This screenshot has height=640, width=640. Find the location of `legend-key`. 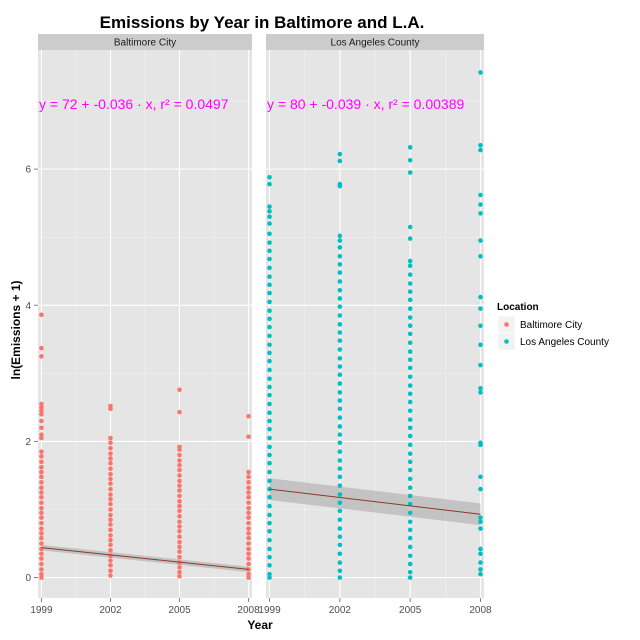

legend-key is located at coordinates (506, 341).